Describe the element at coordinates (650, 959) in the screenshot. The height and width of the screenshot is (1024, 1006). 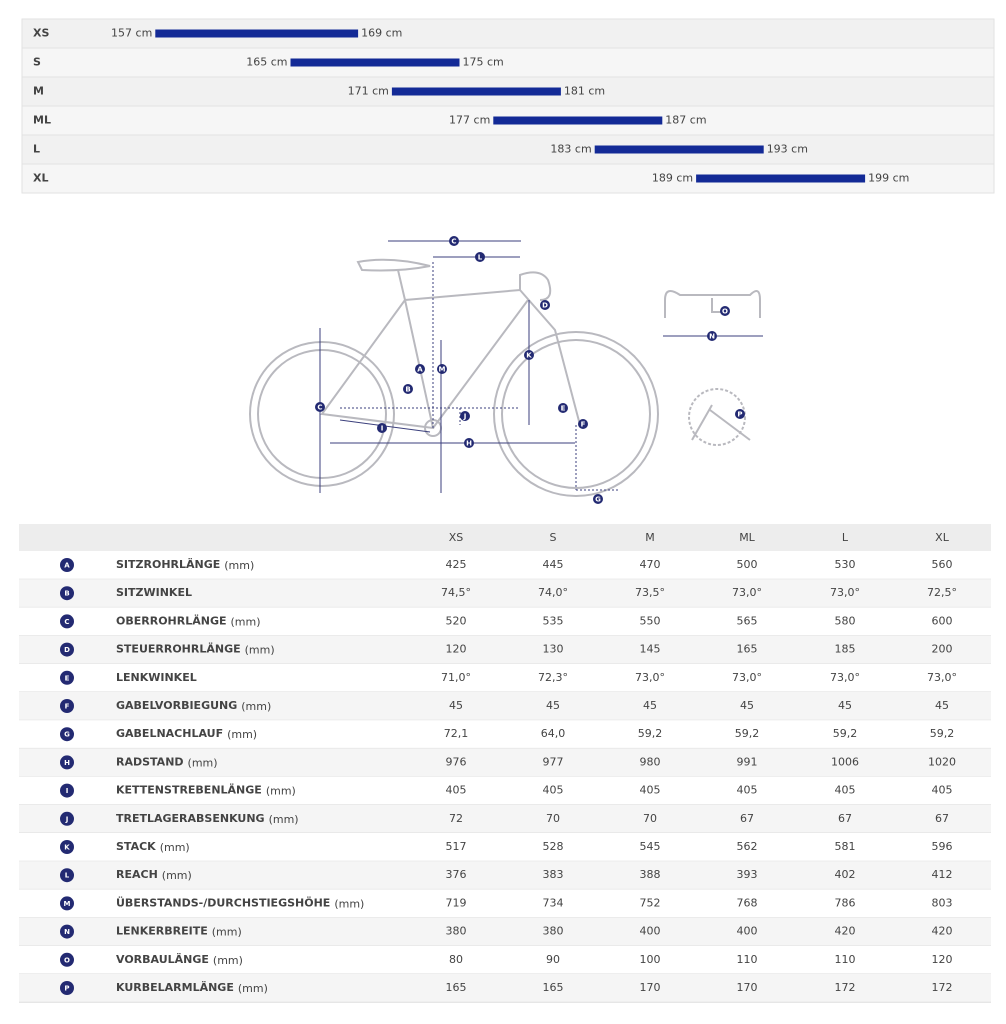
I see `table-value: 100` at that location.